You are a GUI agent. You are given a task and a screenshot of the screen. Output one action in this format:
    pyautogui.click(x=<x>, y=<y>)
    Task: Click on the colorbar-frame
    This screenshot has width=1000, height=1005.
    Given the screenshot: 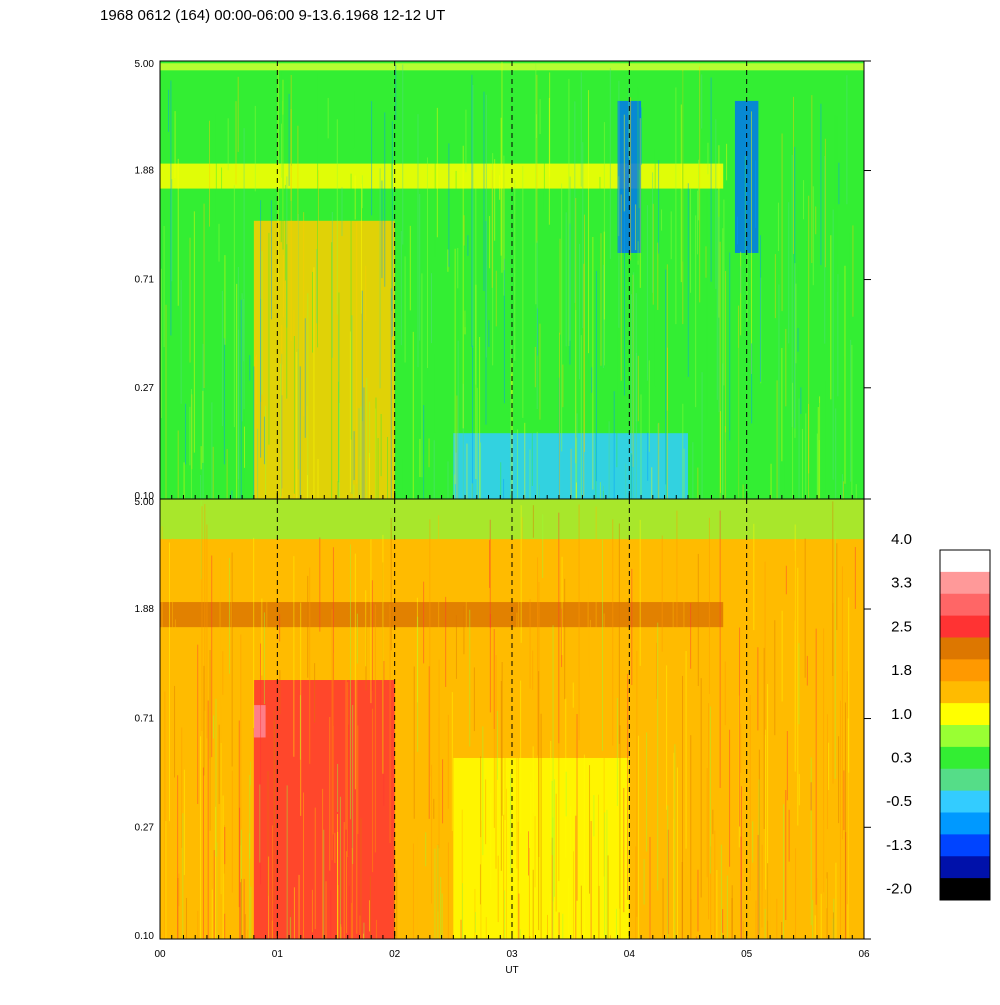 What is the action you would take?
    pyautogui.click(x=965, y=725)
    